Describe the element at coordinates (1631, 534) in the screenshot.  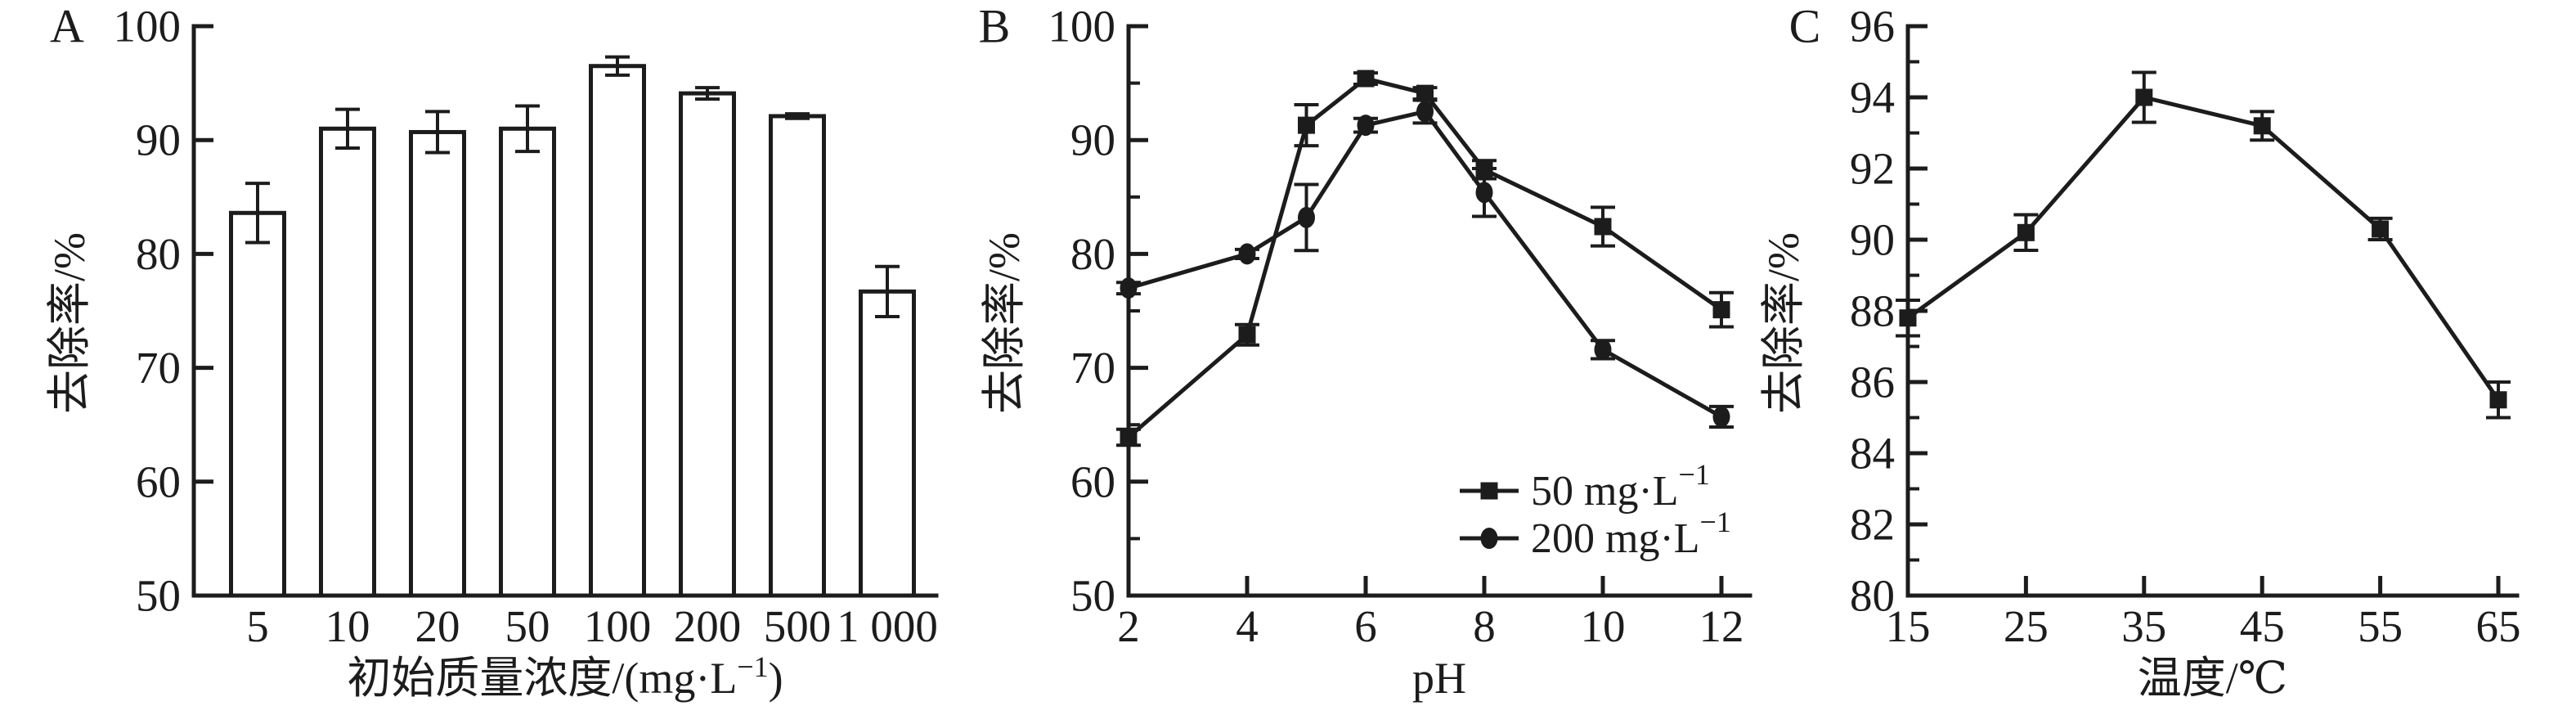
I see `legend-label: 200 mg·L−1` at that location.